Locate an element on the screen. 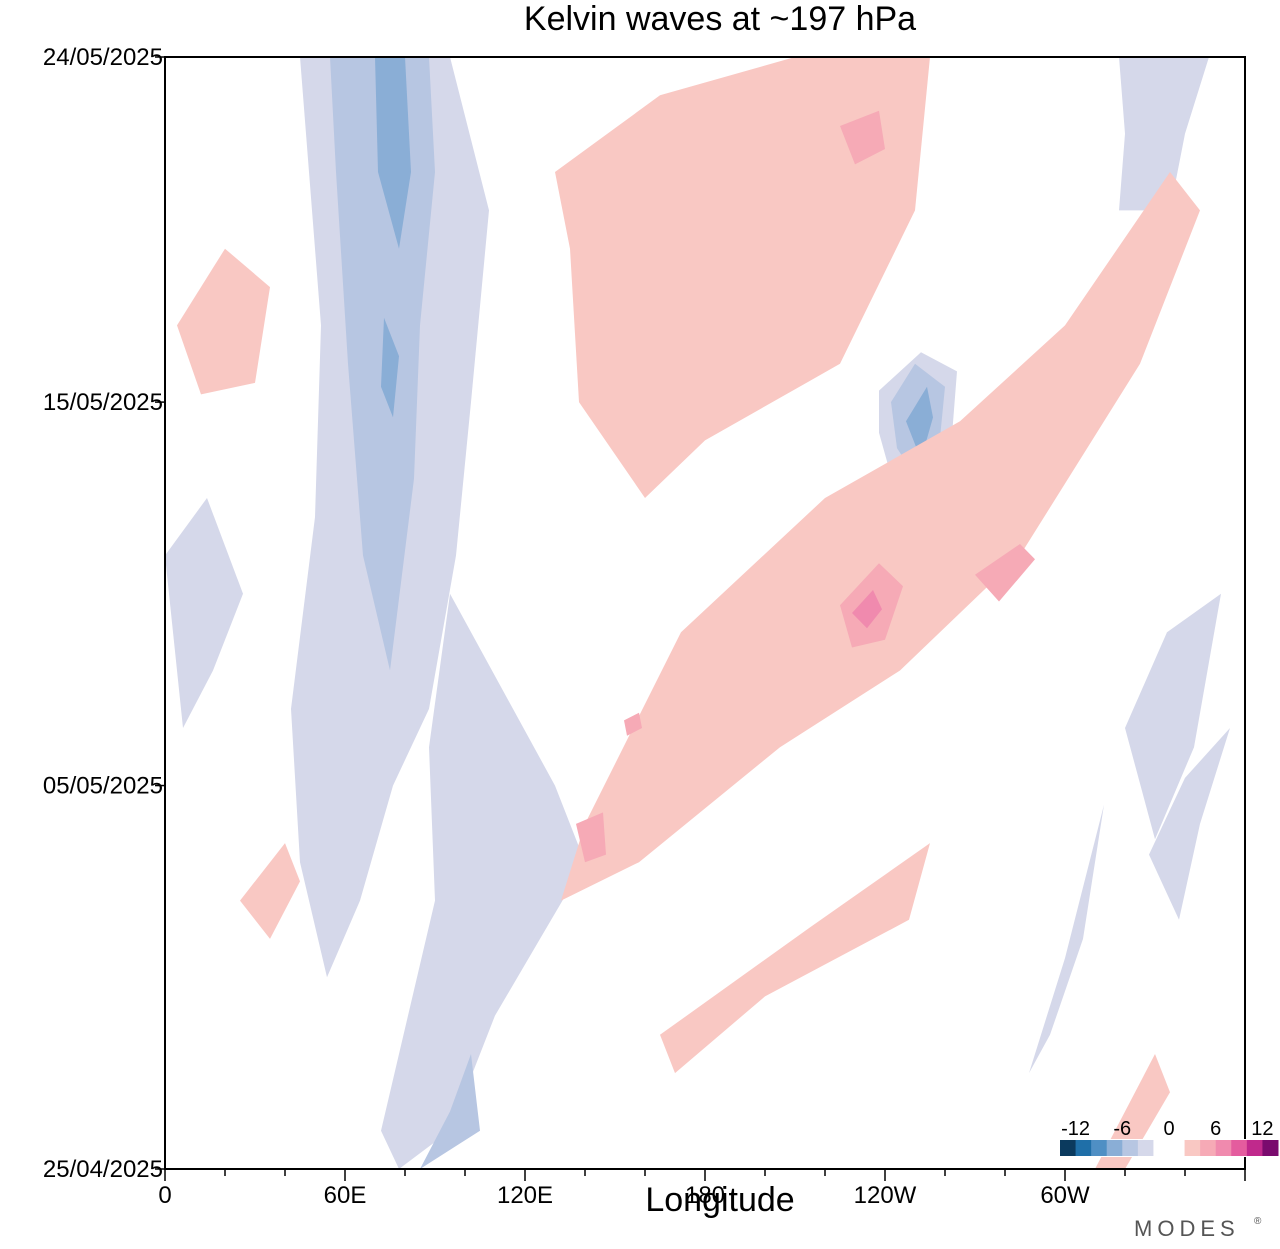 This screenshot has height=1249, width=1280. x-tick-label: 60W is located at coordinates (1065, 1195).